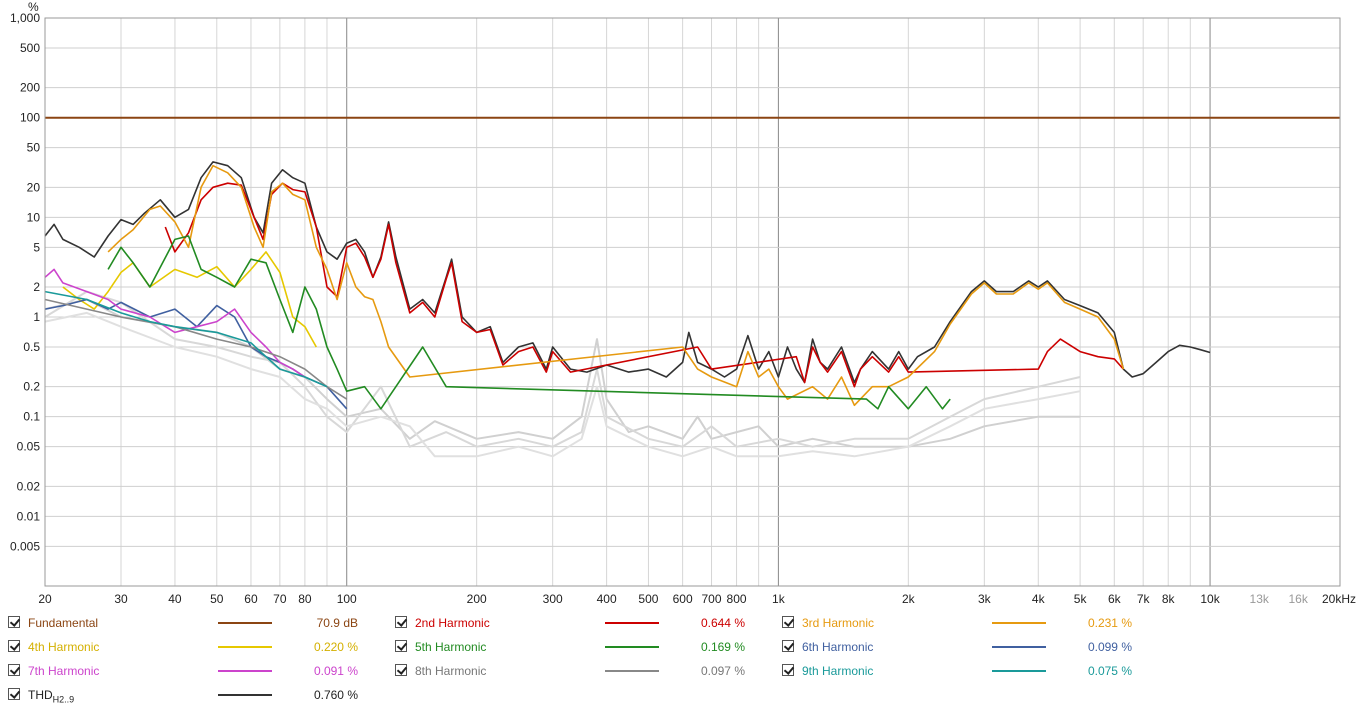  I want to click on legend-item-thd: THDH2..9 0.760 %, so click(188, 695).